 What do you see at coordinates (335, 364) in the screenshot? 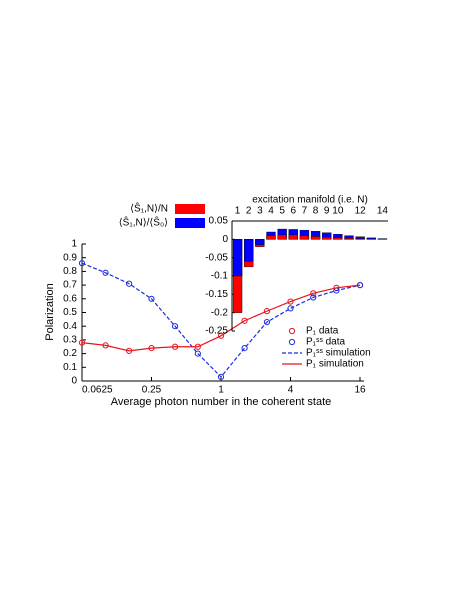
I see `legend-label: P₁ simulation` at bounding box center [335, 364].